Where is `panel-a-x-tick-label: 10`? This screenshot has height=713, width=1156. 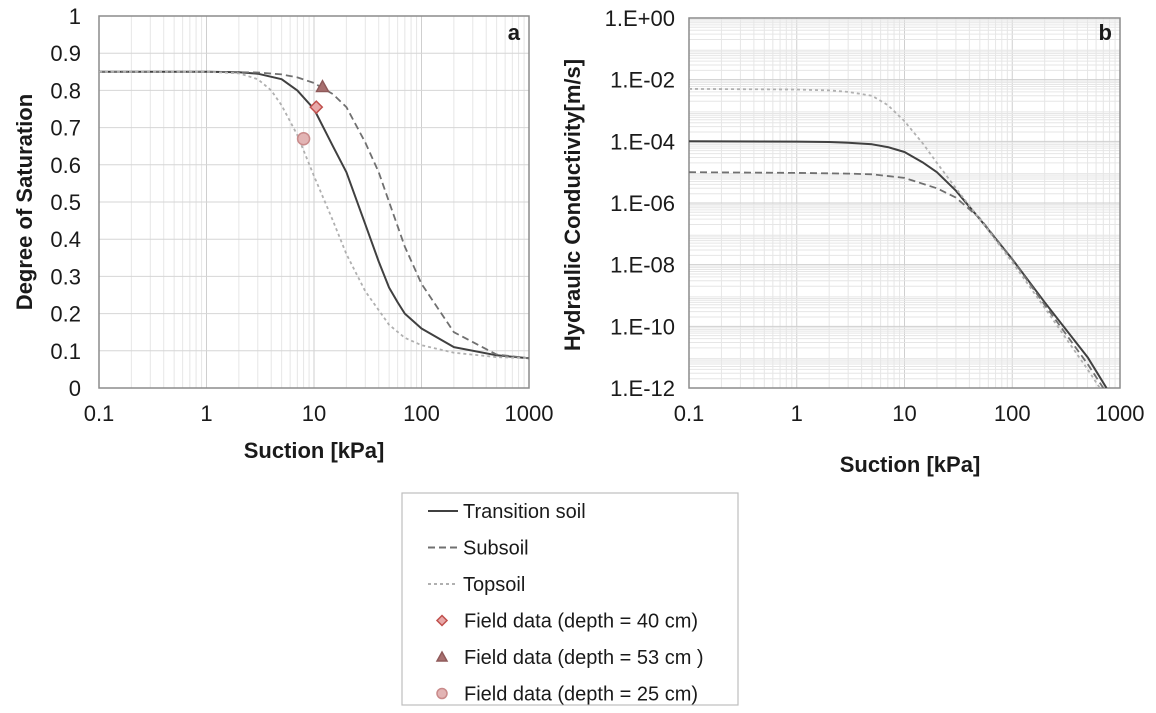 panel-a-x-tick-label: 10 is located at coordinates (314, 413).